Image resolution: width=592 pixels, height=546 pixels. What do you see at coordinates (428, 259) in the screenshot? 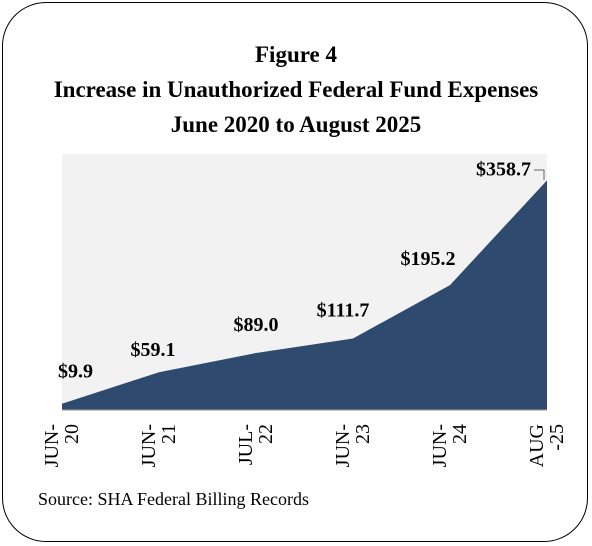
I see `data-label: $195.2` at bounding box center [428, 259].